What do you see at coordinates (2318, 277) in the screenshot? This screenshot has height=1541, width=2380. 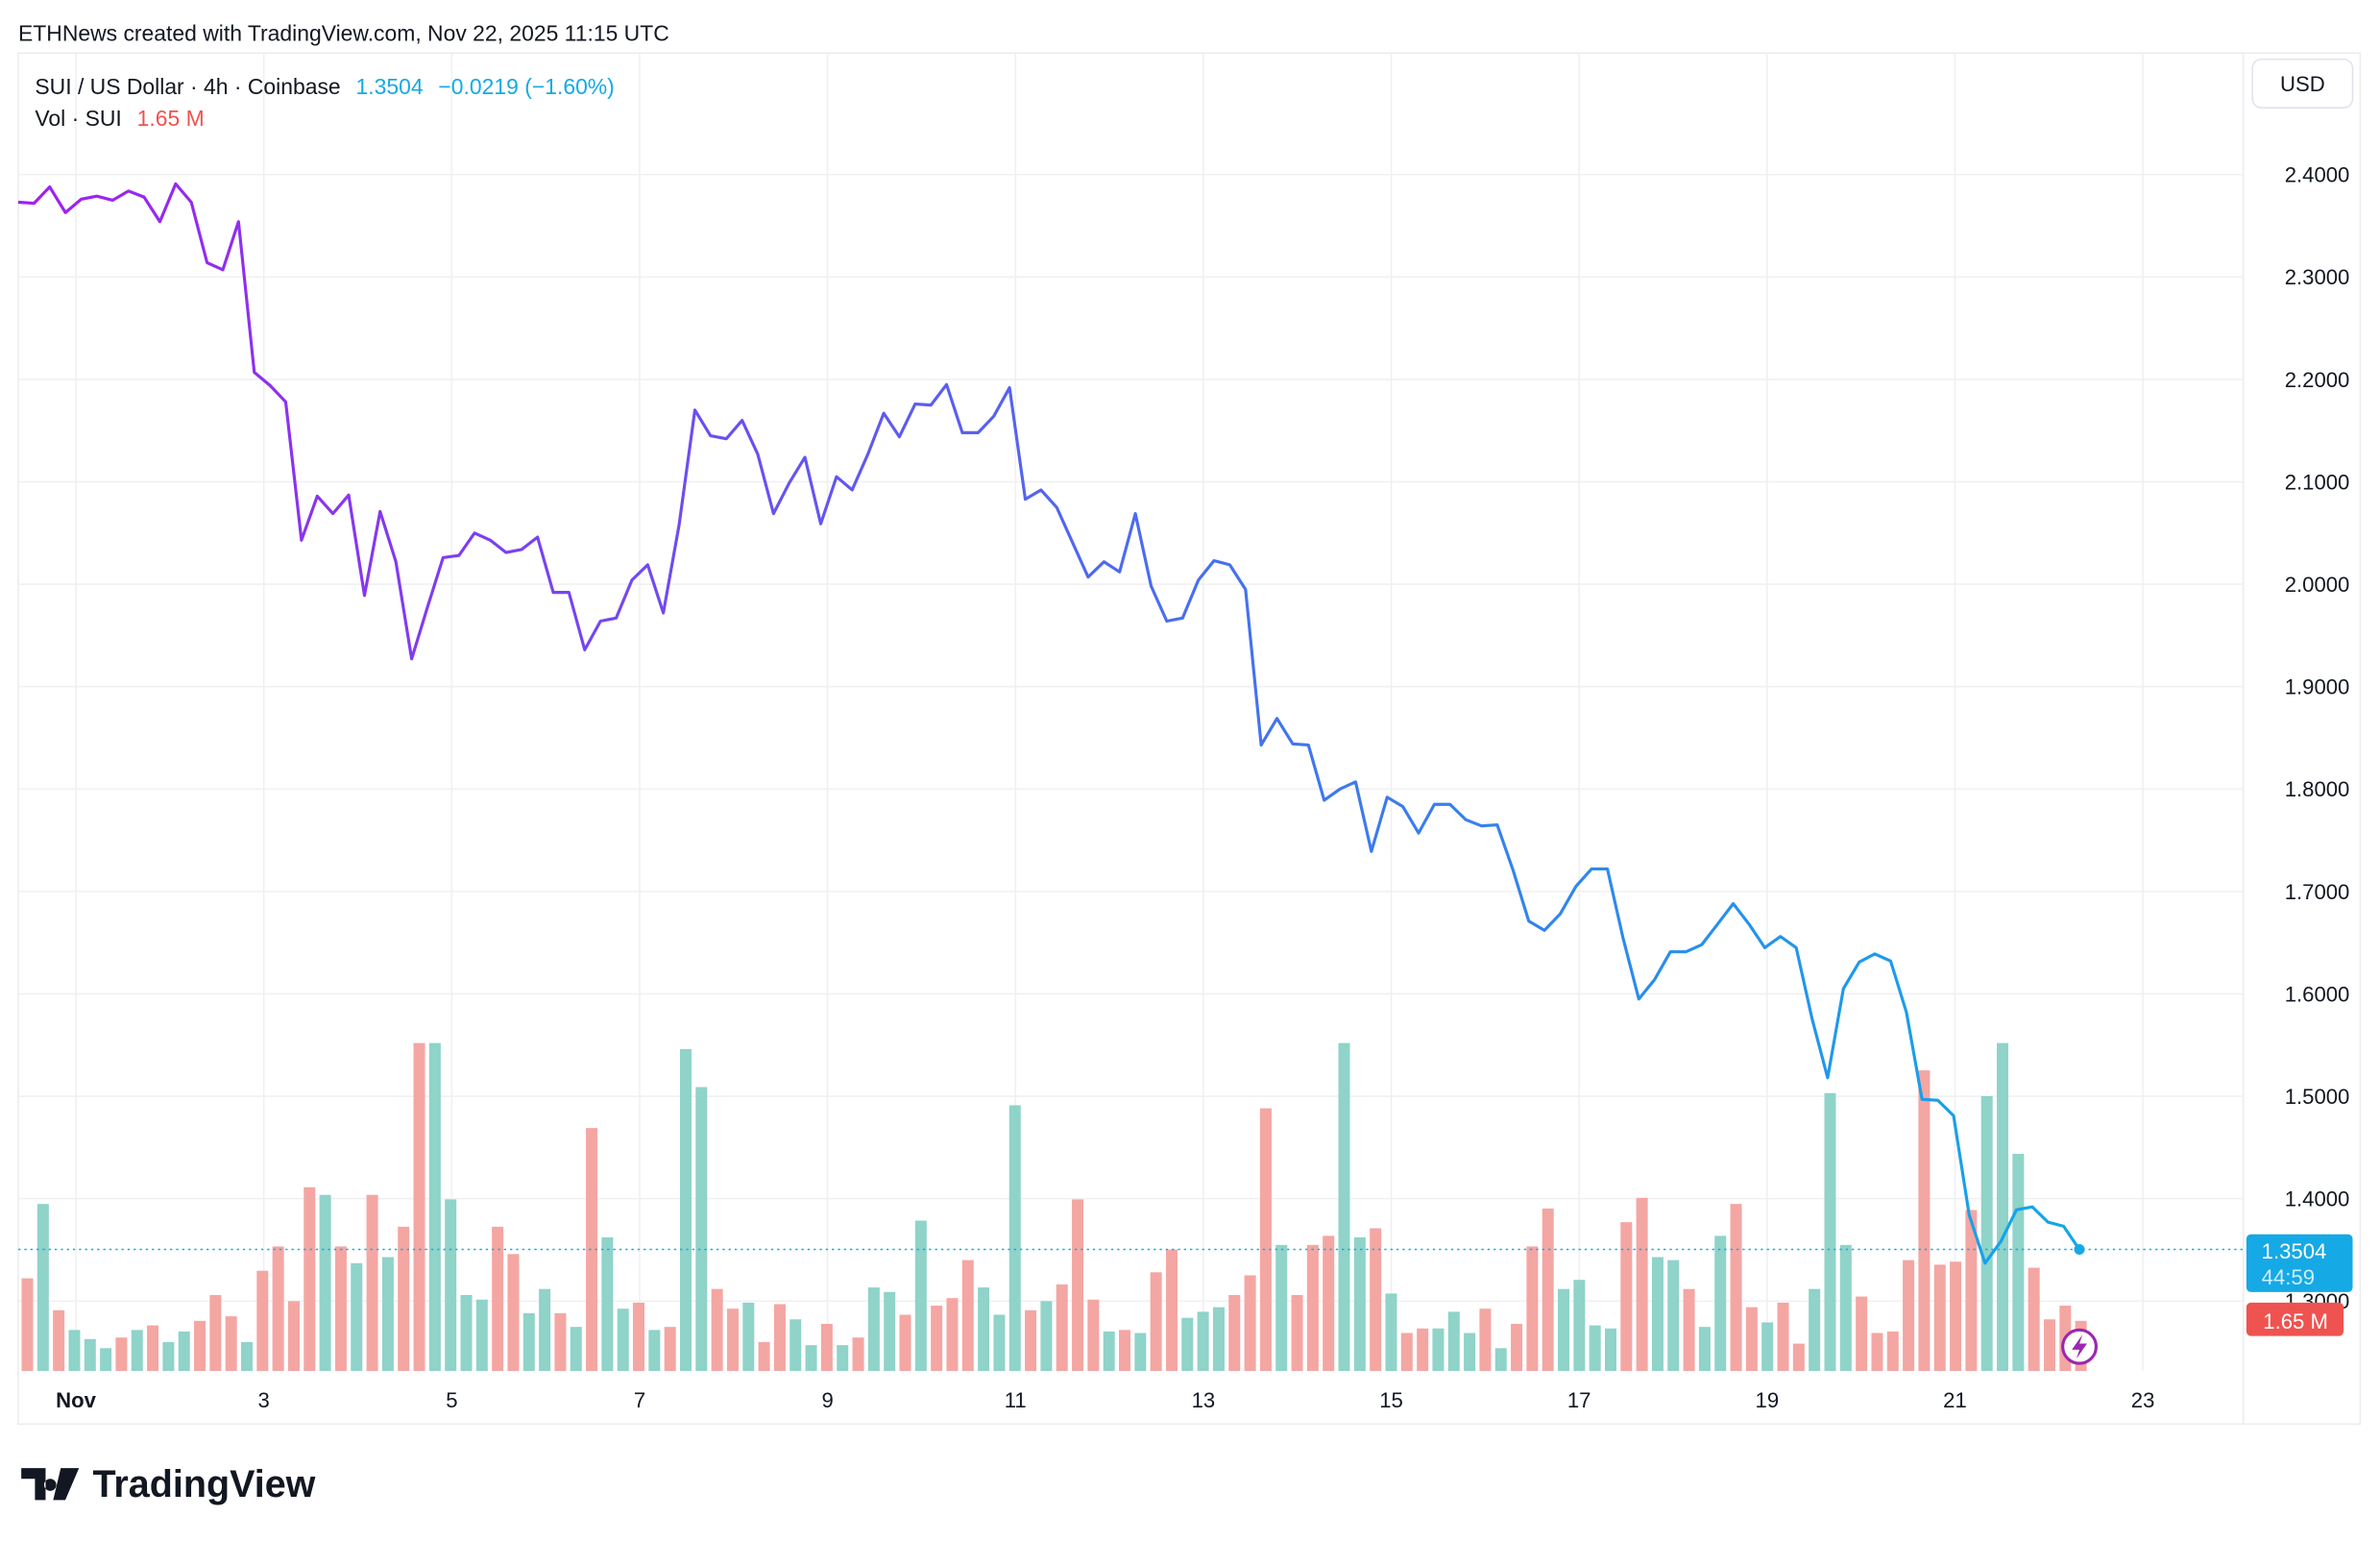 I see `price-tick-label: 2.3000` at bounding box center [2318, 277].